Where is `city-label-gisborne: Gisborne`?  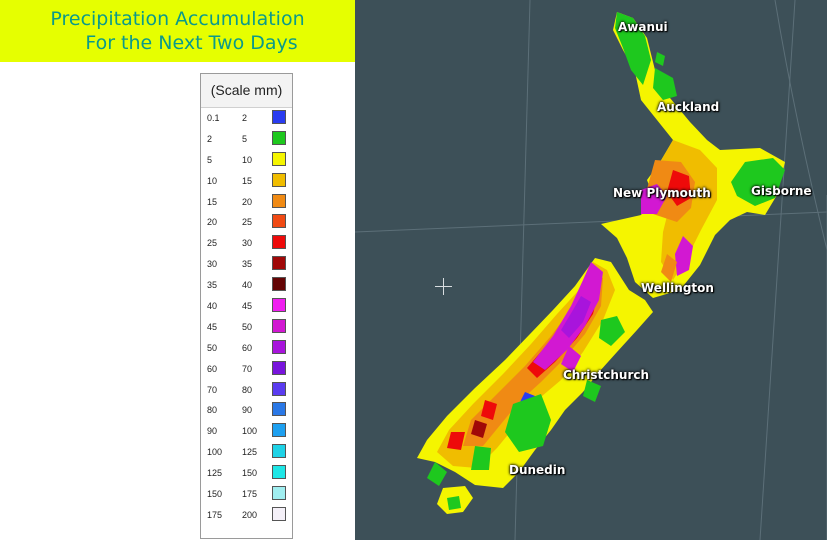 city-label-gisborne: Gisborne is located at coordinates (781, 191).